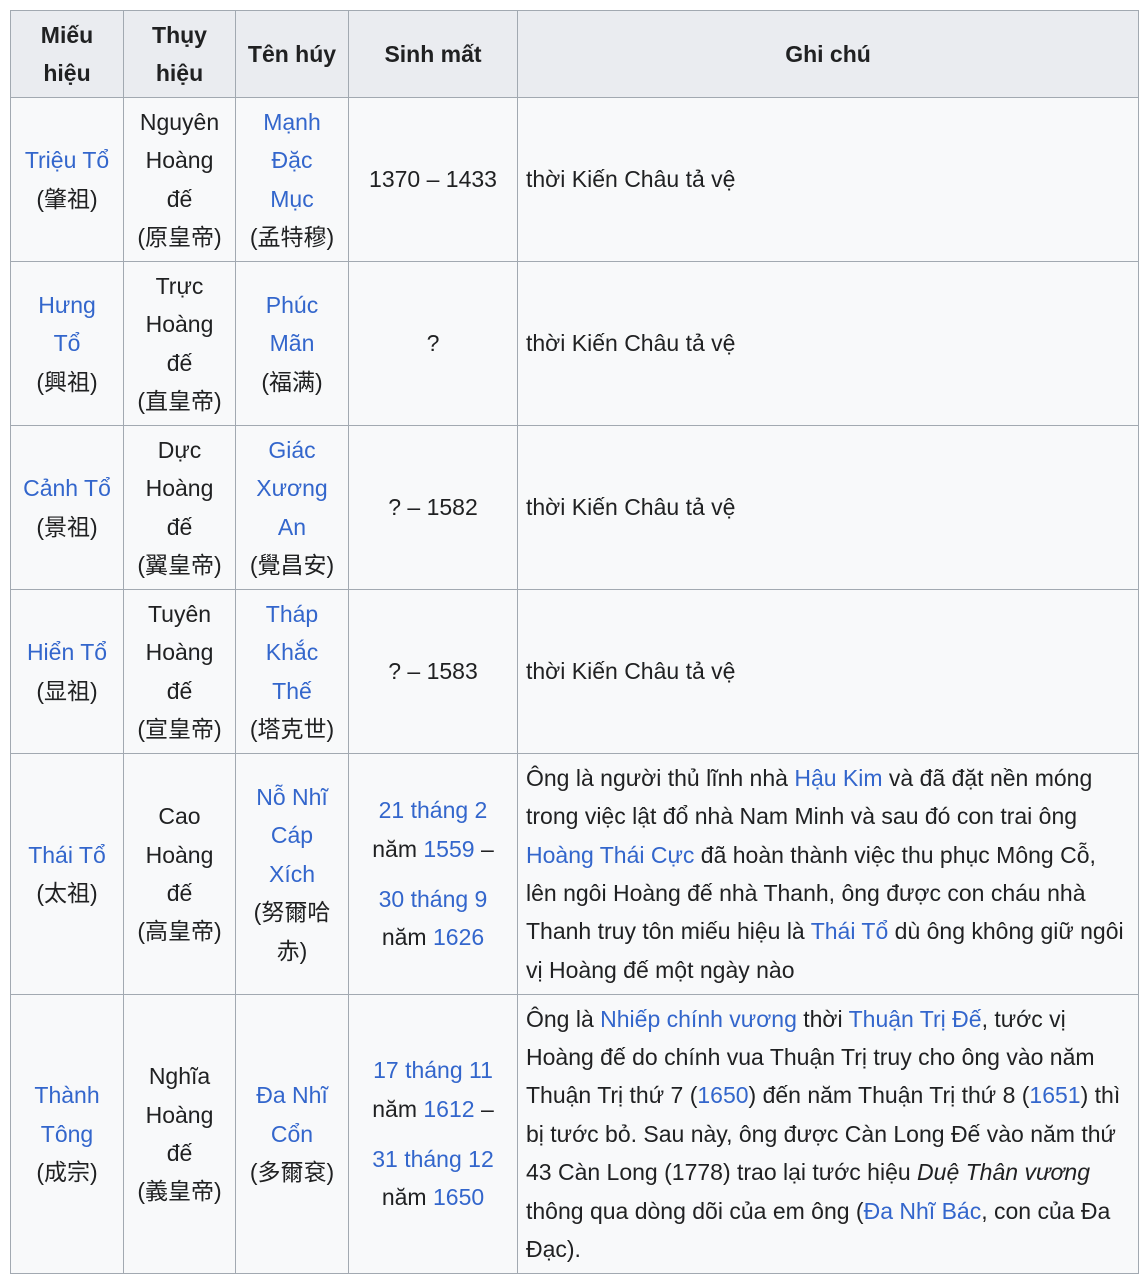 This screenshot has width=1148, height=1286. What do you see at coordinates (67, 690) in the screenshot?
I see `mieu-hieu-han: (显祖)` at bounding box center [67, 690].